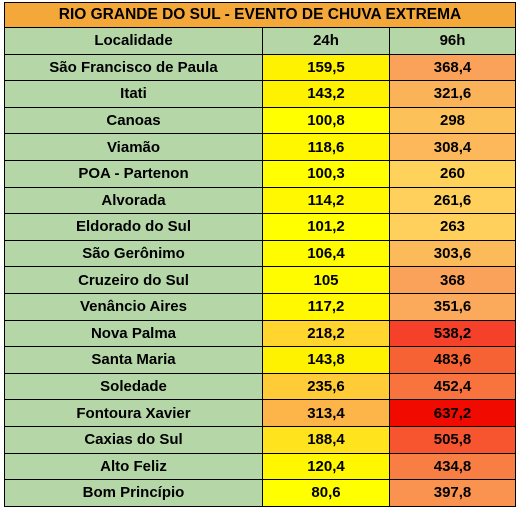  Describe the element at coordinates (326, 360) in the screenshot. I see `cell-24h: 143,8` at that location.